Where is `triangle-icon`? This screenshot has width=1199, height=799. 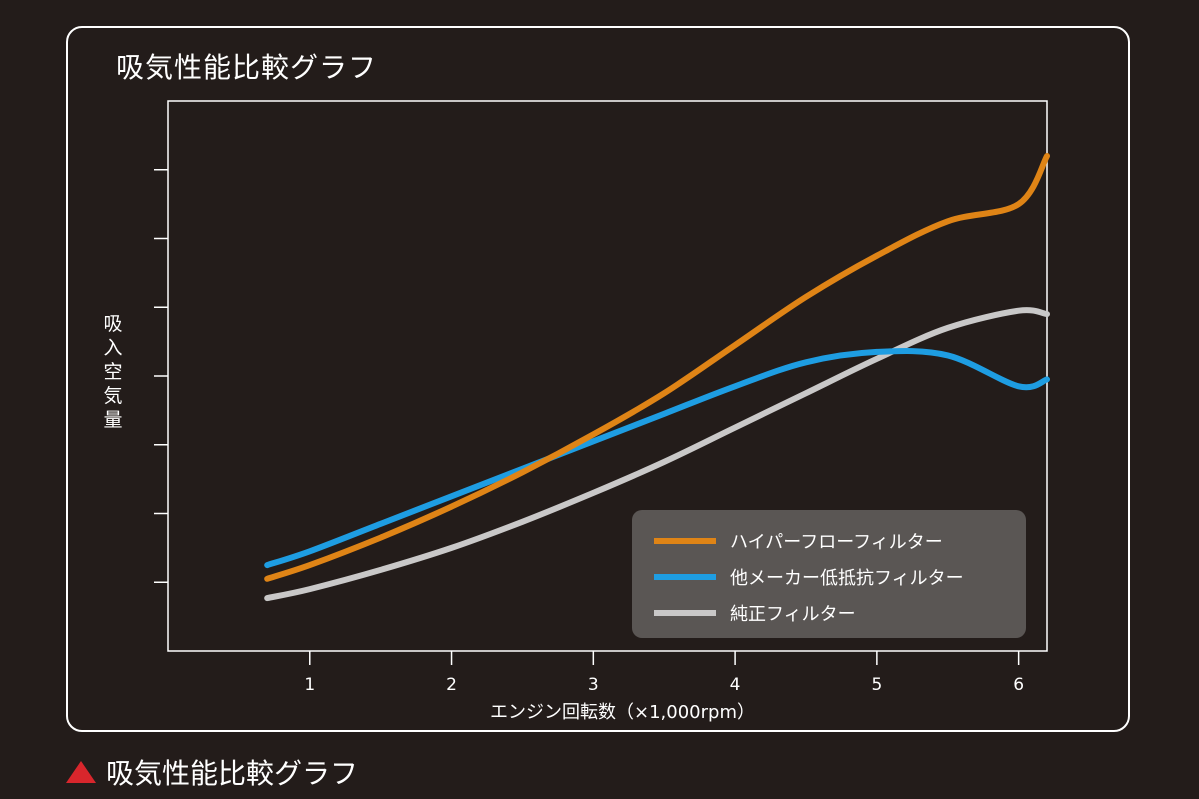 triangle-icon is located at coordinates (81, 772).